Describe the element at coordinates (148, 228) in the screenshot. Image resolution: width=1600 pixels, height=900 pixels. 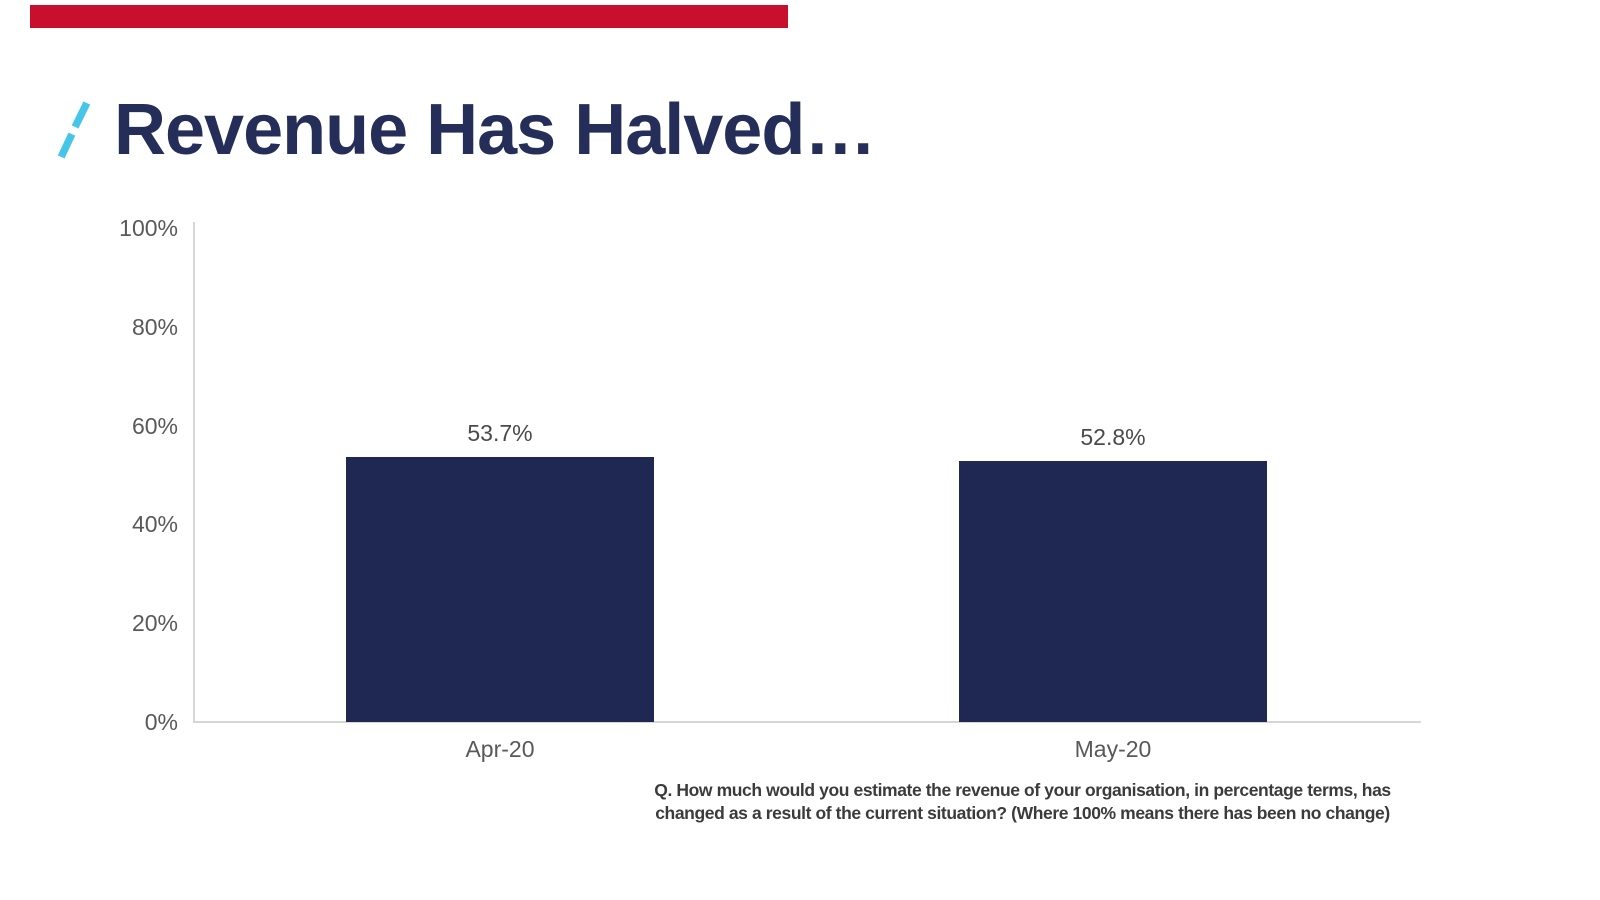
I see `y-axis-tick-label: 100%` at that location.